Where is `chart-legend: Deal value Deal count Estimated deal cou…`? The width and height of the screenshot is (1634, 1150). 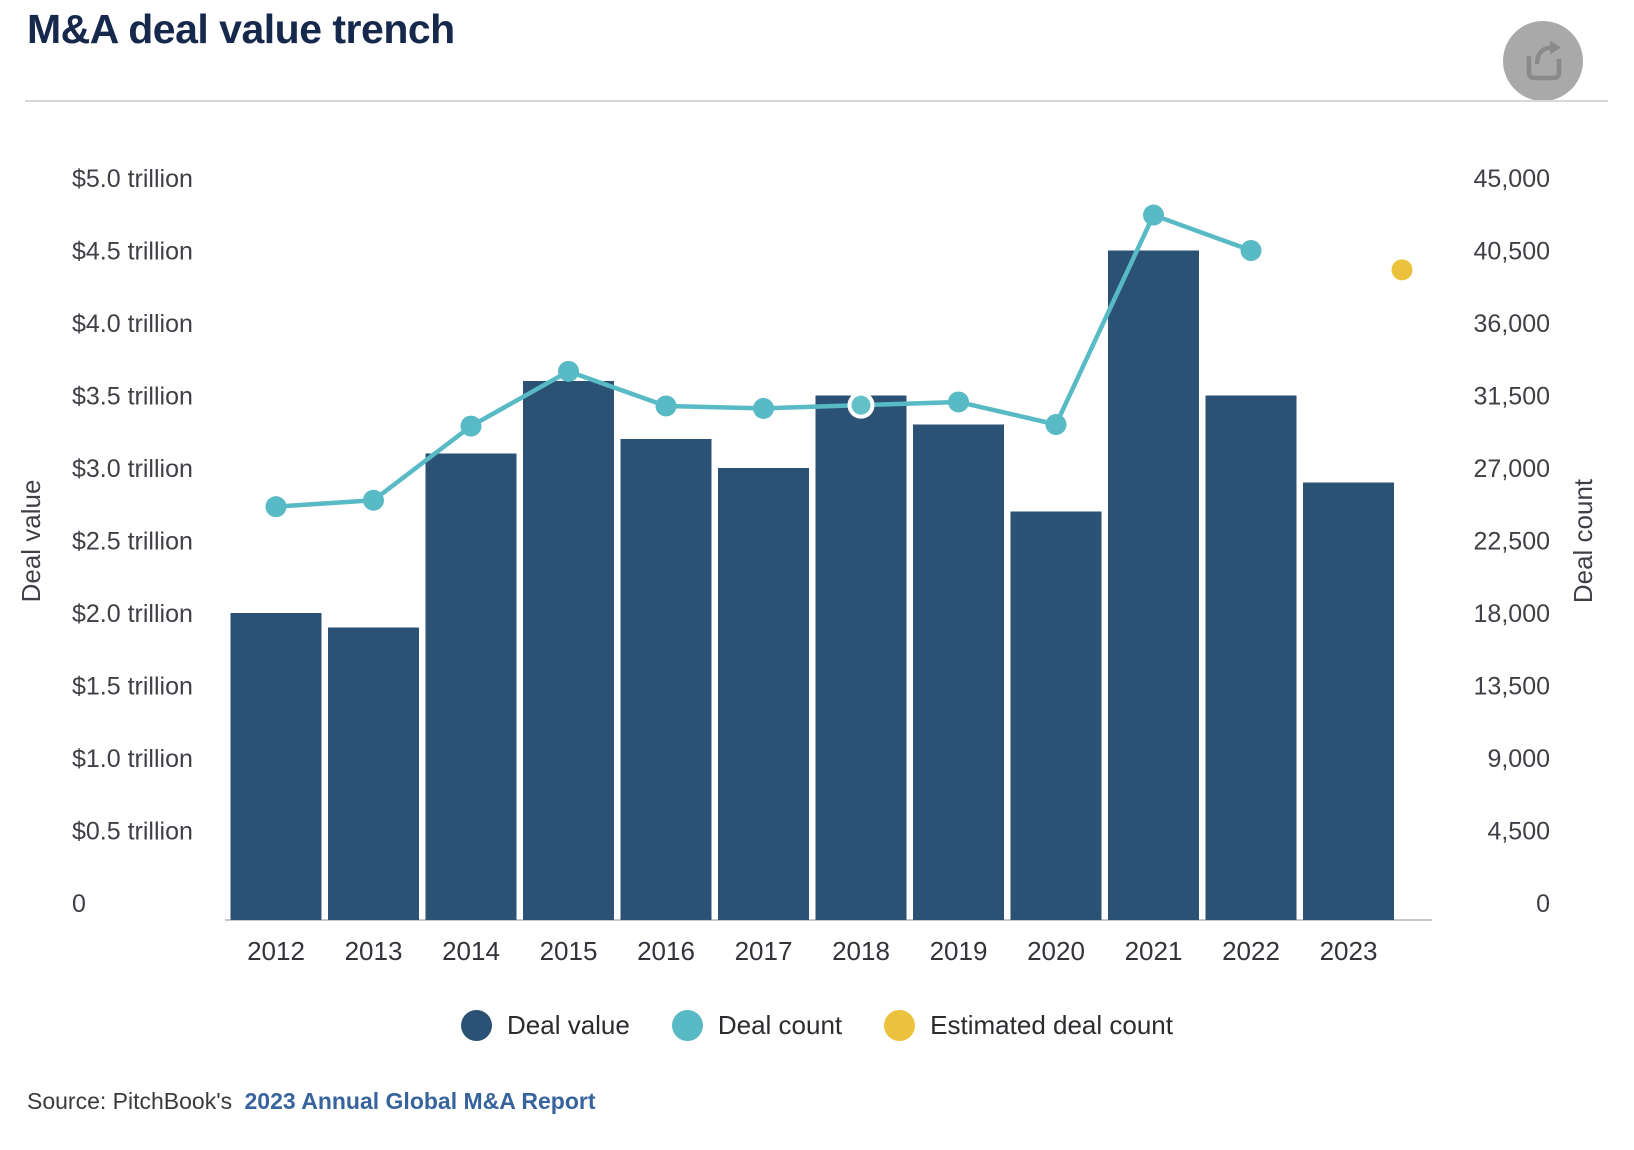
chart-legend: Deal value Deal count Estimated deal cou… is located at coordinates (817, 1025).